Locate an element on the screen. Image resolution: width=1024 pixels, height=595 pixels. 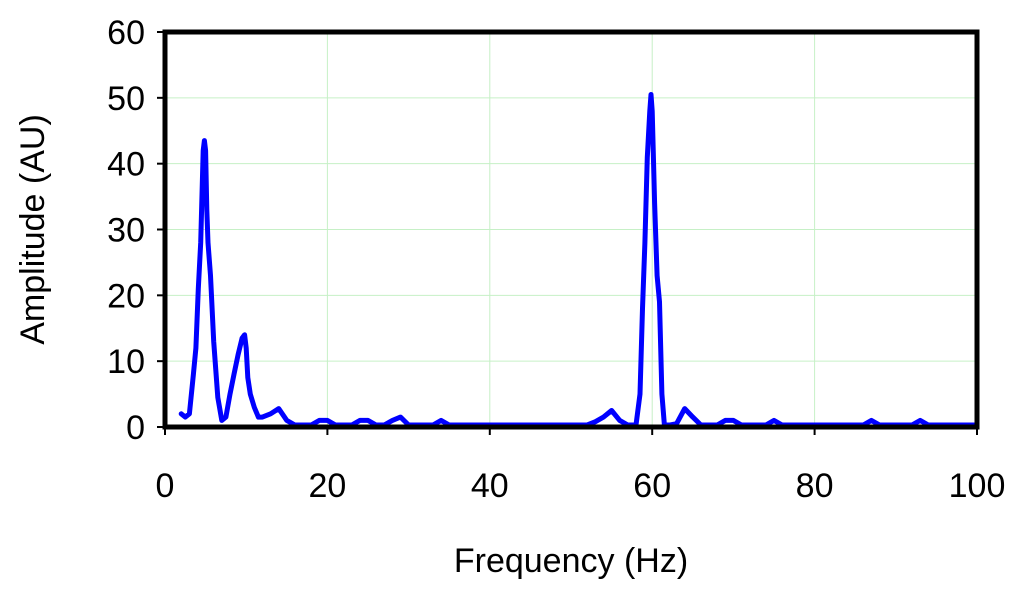
y-axis-tick-labels: 0 10 20 30 40 50 60 is located at coordinates (126, 230).